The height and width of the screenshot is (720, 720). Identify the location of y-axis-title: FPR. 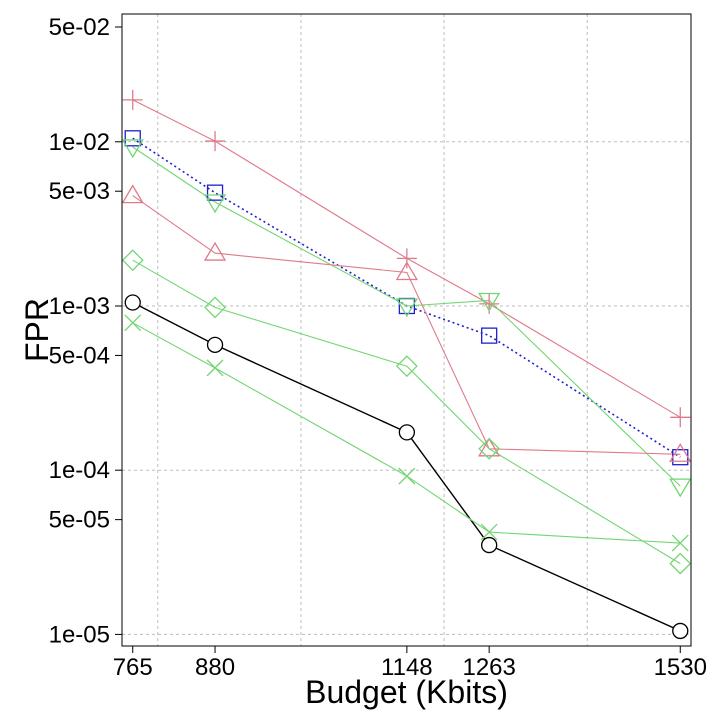
(37, 330).